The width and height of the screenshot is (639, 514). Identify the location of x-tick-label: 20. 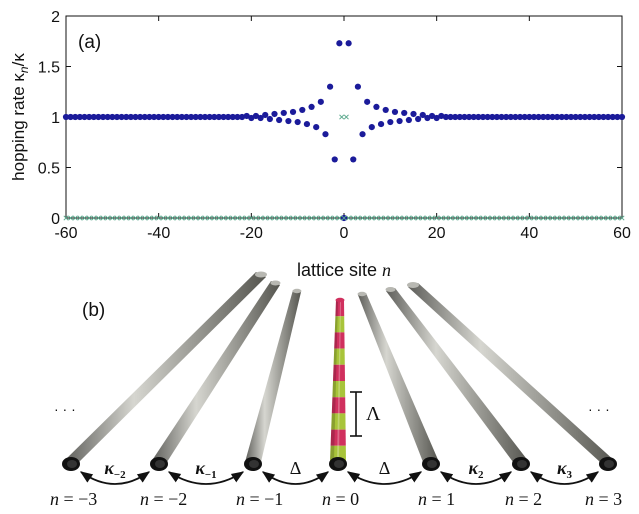
(437, 233).